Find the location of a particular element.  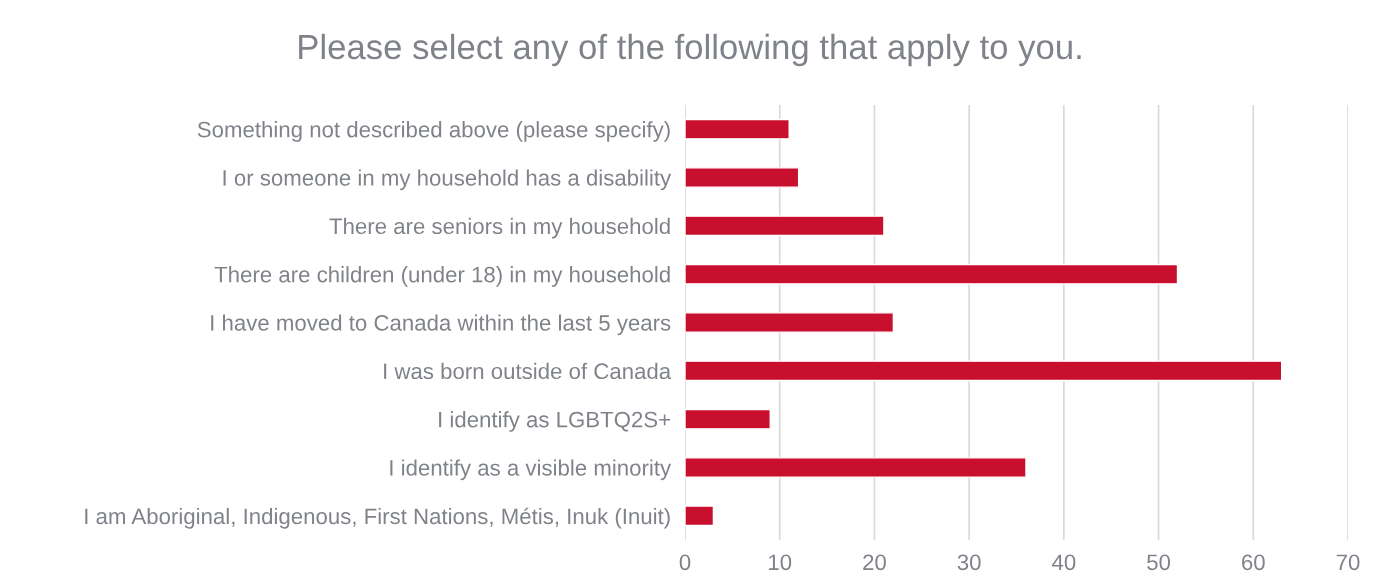

x-tick-label: 30 is located at coordinates (969, 562).